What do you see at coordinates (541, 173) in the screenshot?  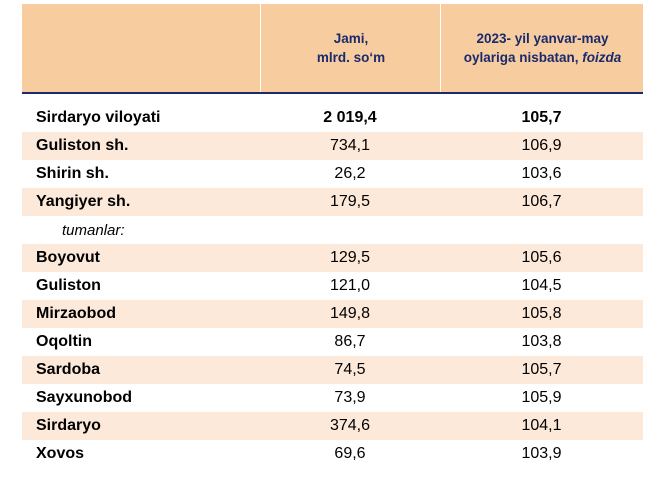 I see `row-percent-value: 103,6` at bounding box center [541, 173].